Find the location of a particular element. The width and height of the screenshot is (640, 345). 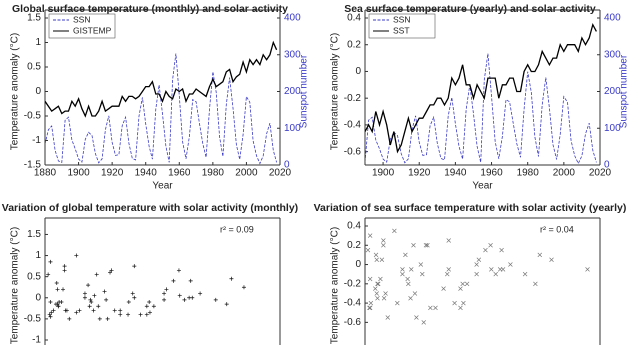

y-tick-label: -1 is located at coordinates (36, 340).